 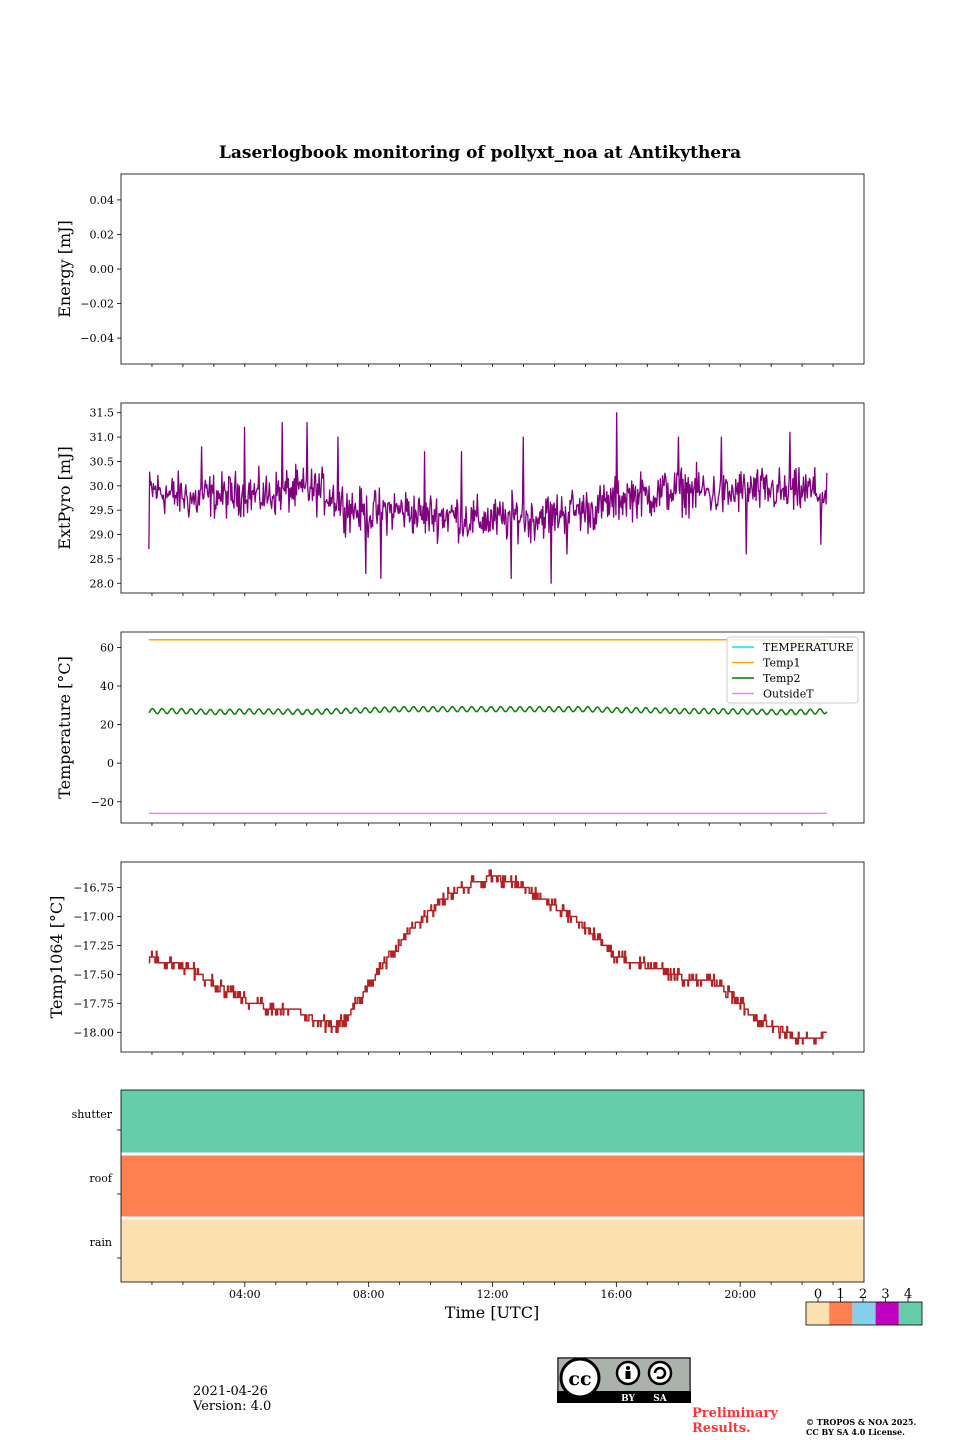 I want to click on by-label: BY, so click(x=628, y=1398).